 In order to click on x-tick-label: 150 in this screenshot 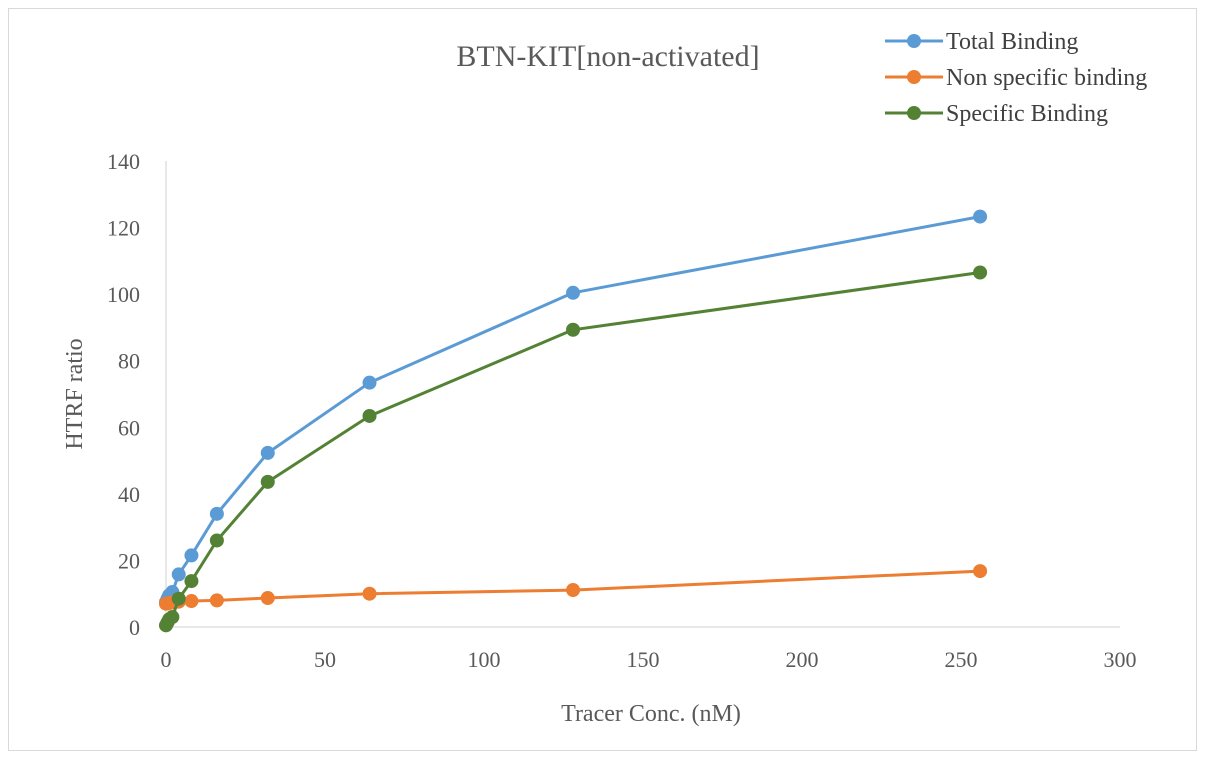, I will do `click(643, 659)`.